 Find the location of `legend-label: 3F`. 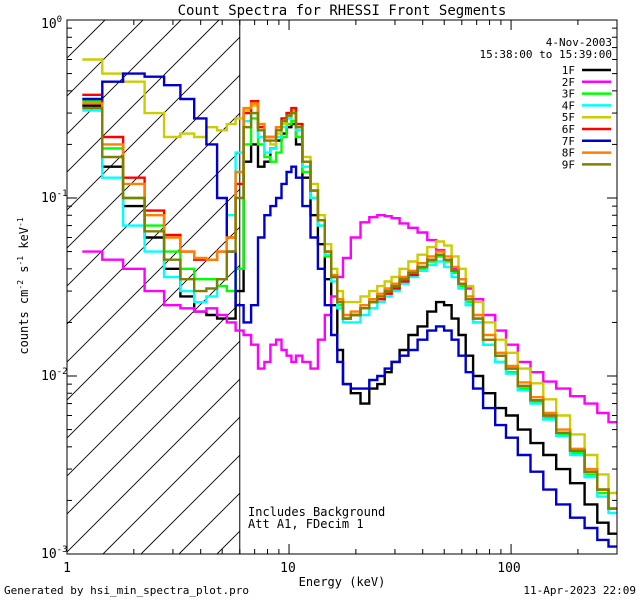

legend-label: 3F is located at coordinates (568, 94).